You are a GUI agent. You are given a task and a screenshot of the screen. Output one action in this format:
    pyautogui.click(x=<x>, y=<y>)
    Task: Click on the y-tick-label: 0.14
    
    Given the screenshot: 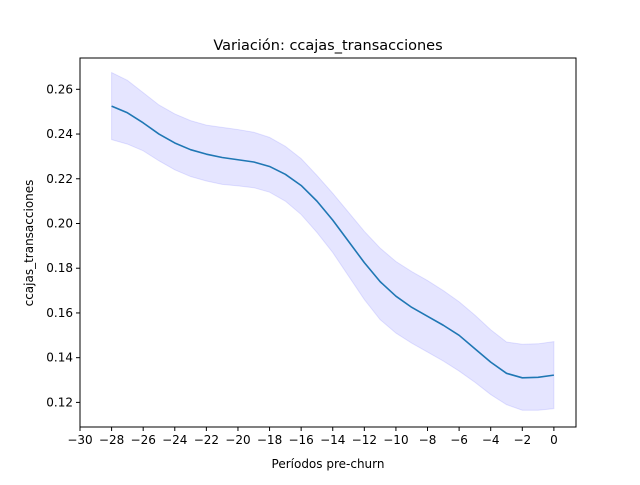 What is the action you would take?
    pyautogui.click(x=59, y=358)
    